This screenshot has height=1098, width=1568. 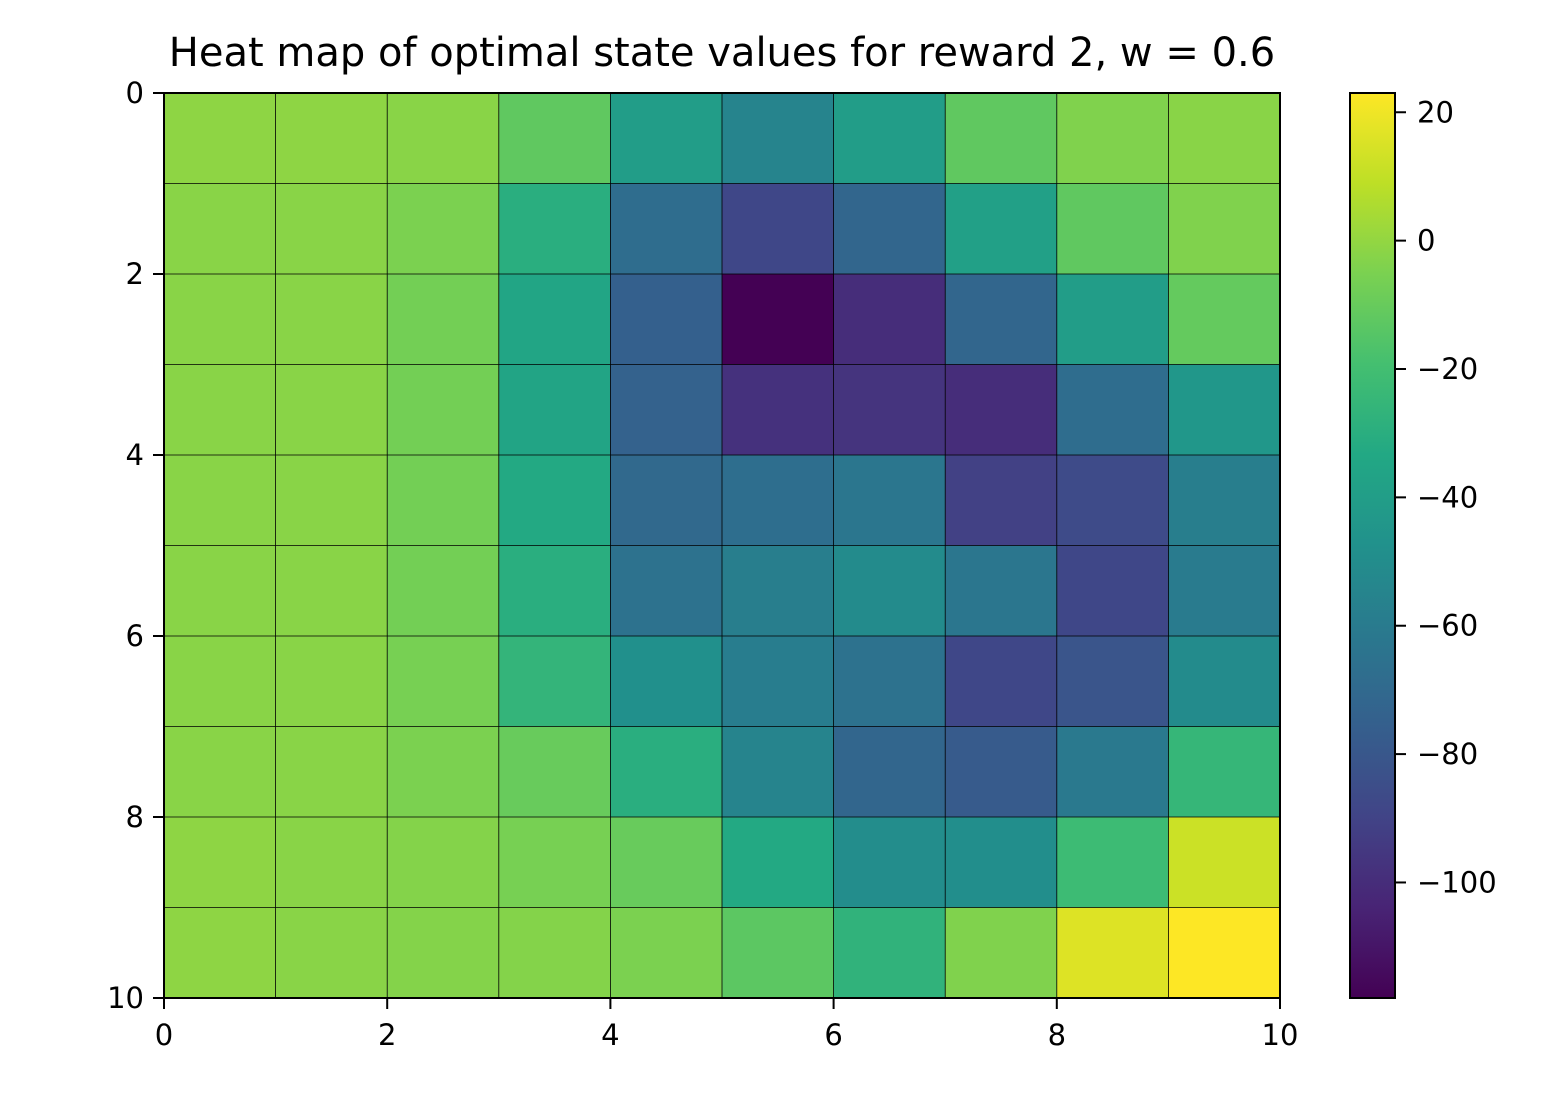 I want to click on x-tick-label: 10, so click(x=1280, y=1035).